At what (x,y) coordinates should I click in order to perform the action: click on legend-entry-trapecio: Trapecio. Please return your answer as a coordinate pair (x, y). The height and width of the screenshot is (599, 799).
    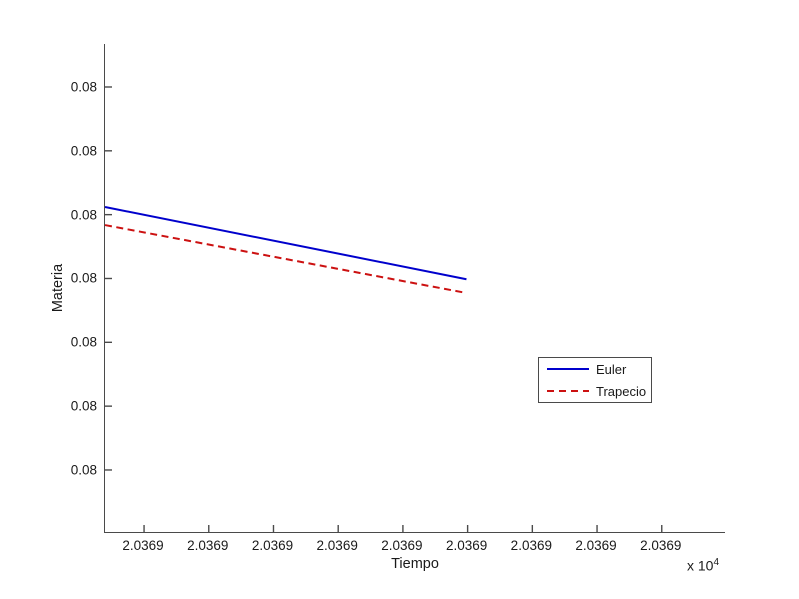
    Looking at the image, I should click on (597, 391).